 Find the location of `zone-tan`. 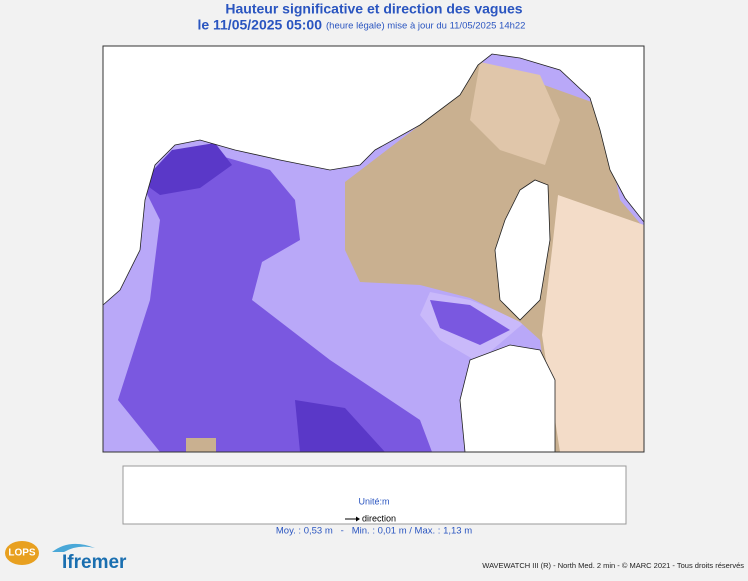

zone-tan is located at coordinates (201, 445).